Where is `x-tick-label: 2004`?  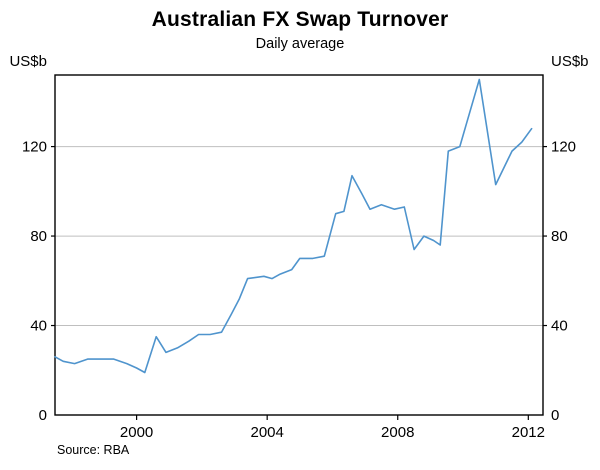
x-tick-label: 2004 is located at coordinates (266, 432).